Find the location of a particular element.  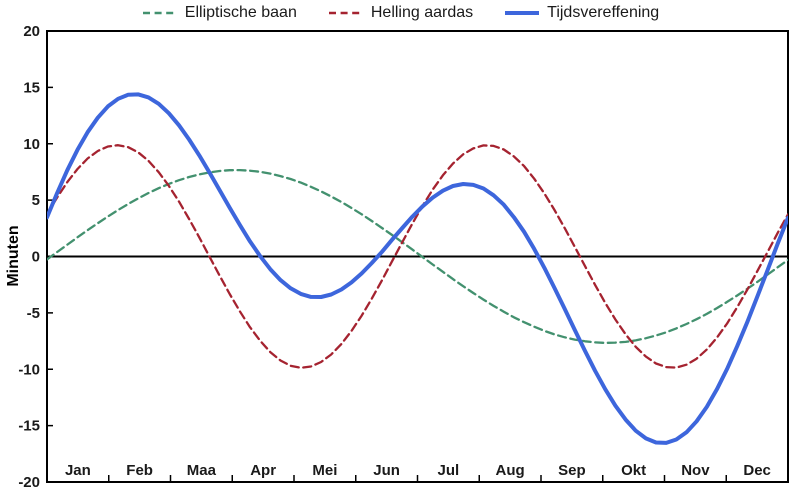

y-axis-title: Minuten is located at coordinates (13, 256).